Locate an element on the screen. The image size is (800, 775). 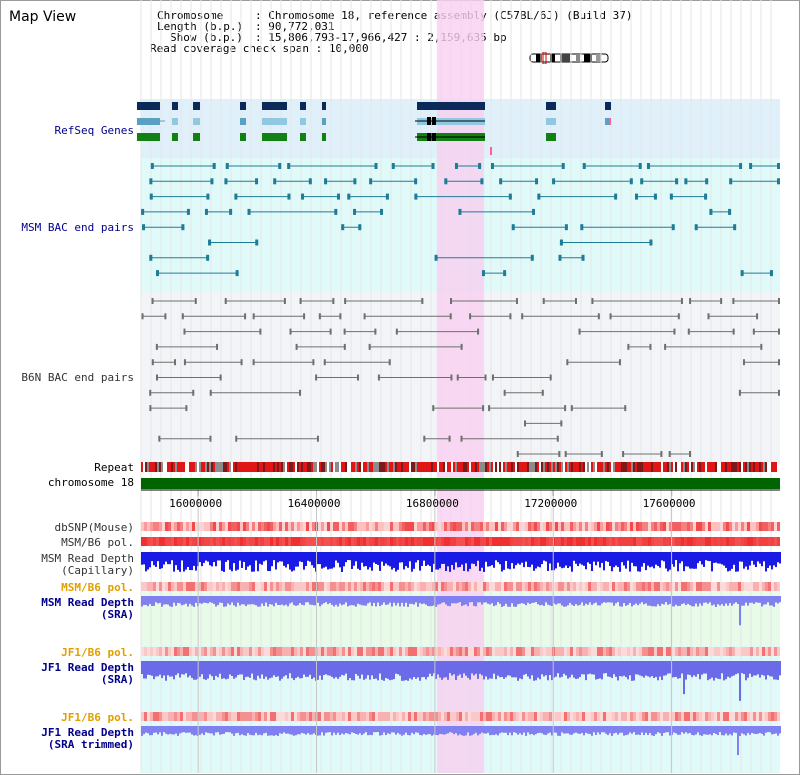
label-repeat: Repeat is located at coordinates (114, 467).